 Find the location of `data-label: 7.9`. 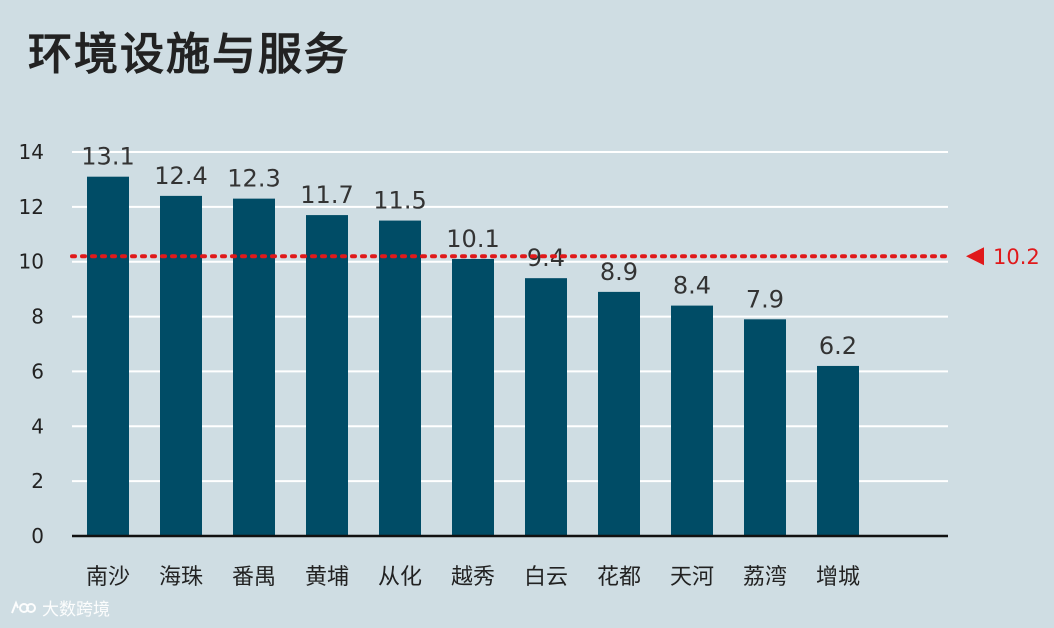

data-label: 7.9 is located at coordinates (765, 299).